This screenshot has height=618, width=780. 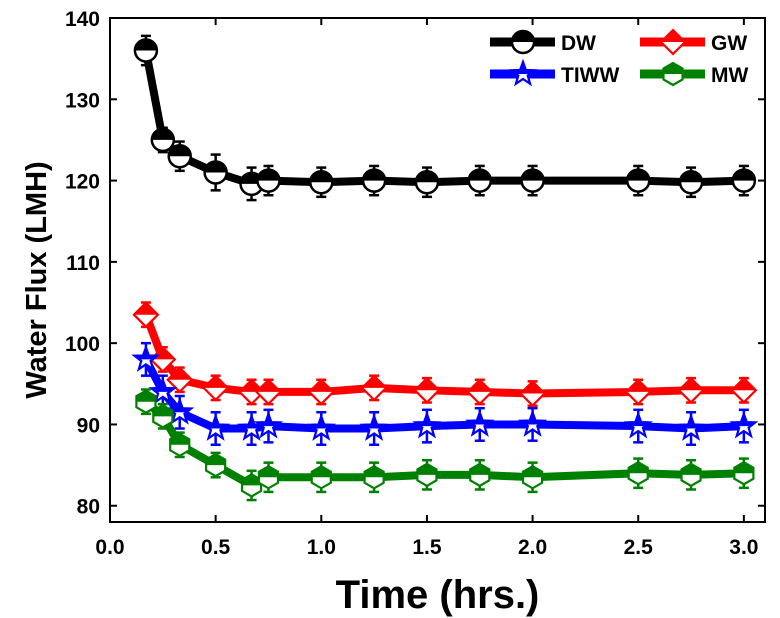 I want to click on y-tick-label: 100, so click(x=82, y=344).